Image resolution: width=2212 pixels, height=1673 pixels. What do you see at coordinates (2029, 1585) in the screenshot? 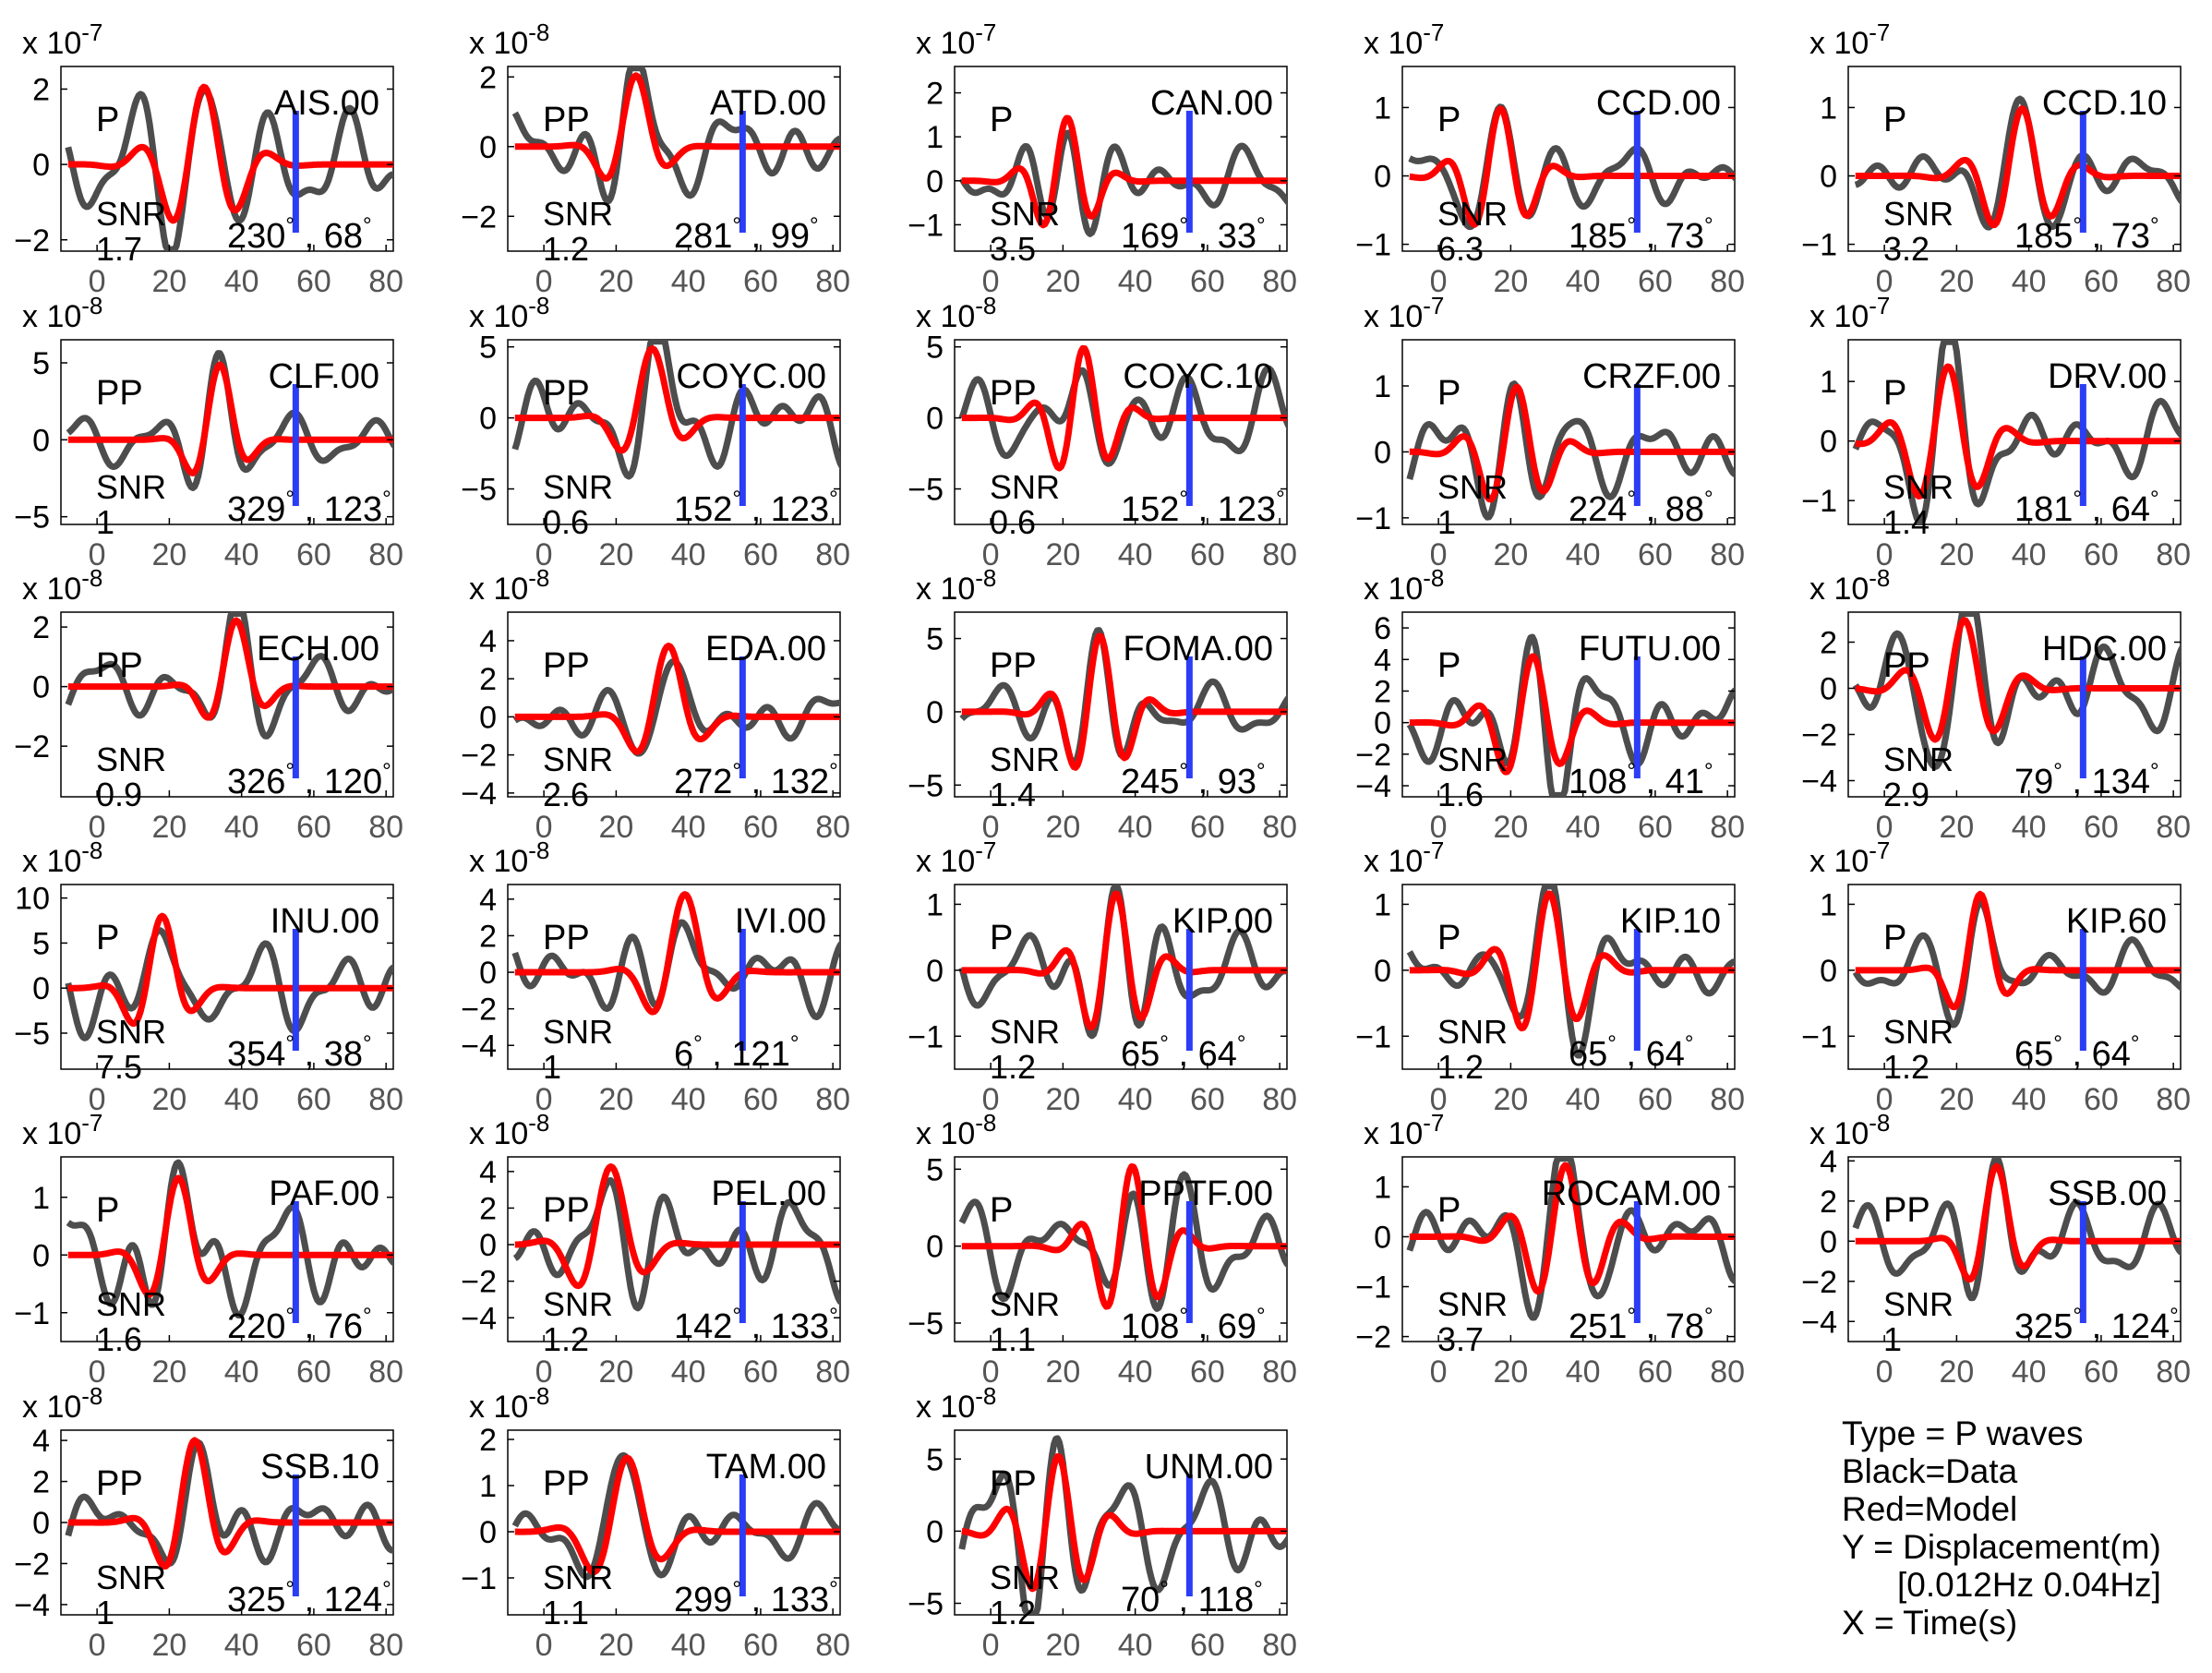
I see `legend-band: [0.012Hz 0.04Hz]` at bounding box center [2029, 1585].